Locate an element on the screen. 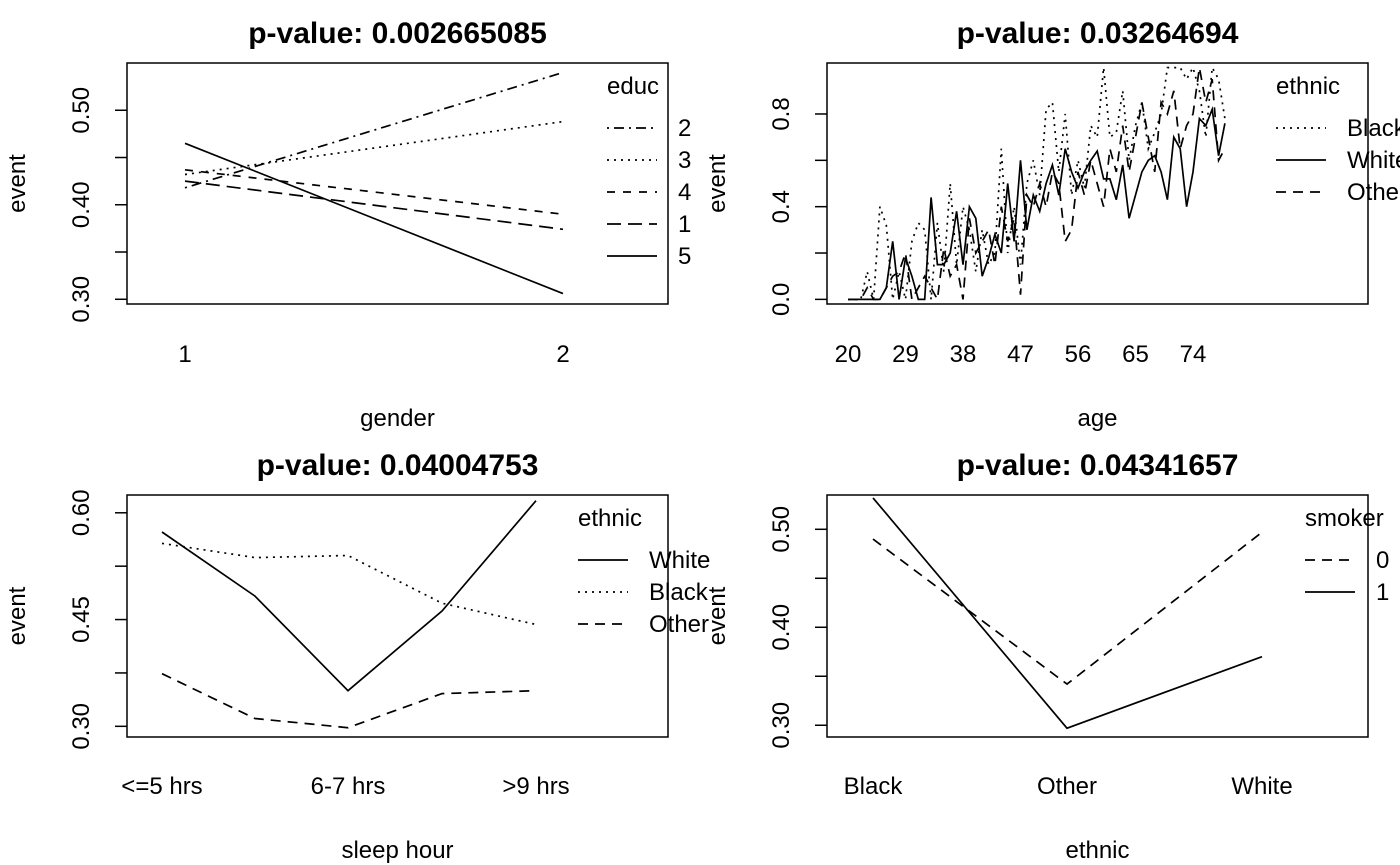 The height and width of the screenshot is (865, 1400). x-tick-label: 47 is located at coordinates (1020, 354).